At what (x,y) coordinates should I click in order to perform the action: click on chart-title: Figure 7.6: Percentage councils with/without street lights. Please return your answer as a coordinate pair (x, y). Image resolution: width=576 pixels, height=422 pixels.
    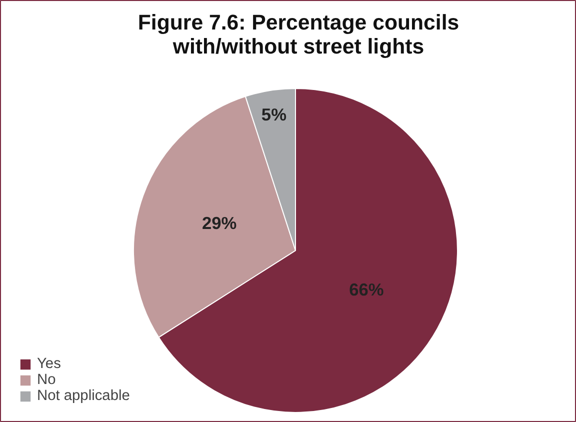
    Looking at the image, I should click on (299, 34).